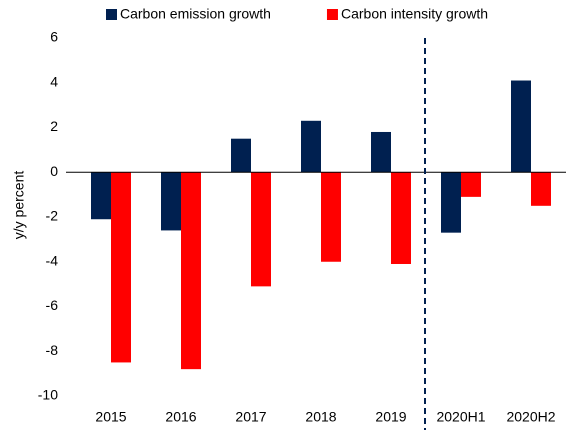 This screenshot has width=572, height=433. What do you see at coordinates (19, 205) in the screenshot?
I see `y-axis-label: y/y percent` at bounding box center [19, 205].